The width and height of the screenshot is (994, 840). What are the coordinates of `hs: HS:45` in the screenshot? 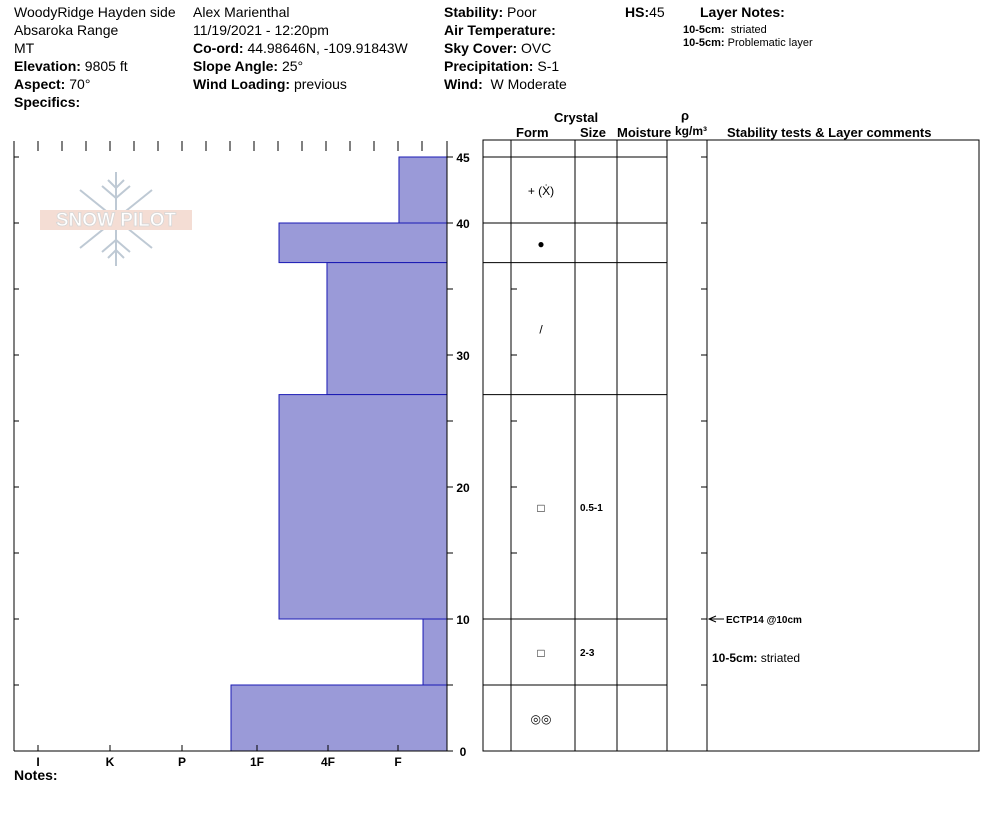 It's located at (645, 12).